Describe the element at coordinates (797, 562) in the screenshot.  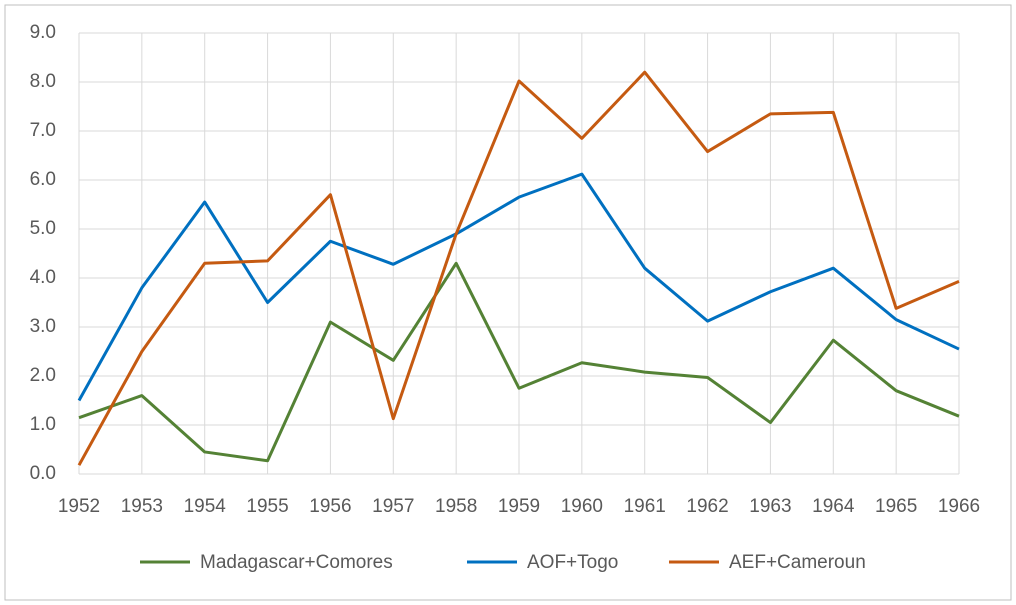
I see `legend-label: AEF+Cameroun` at that location.